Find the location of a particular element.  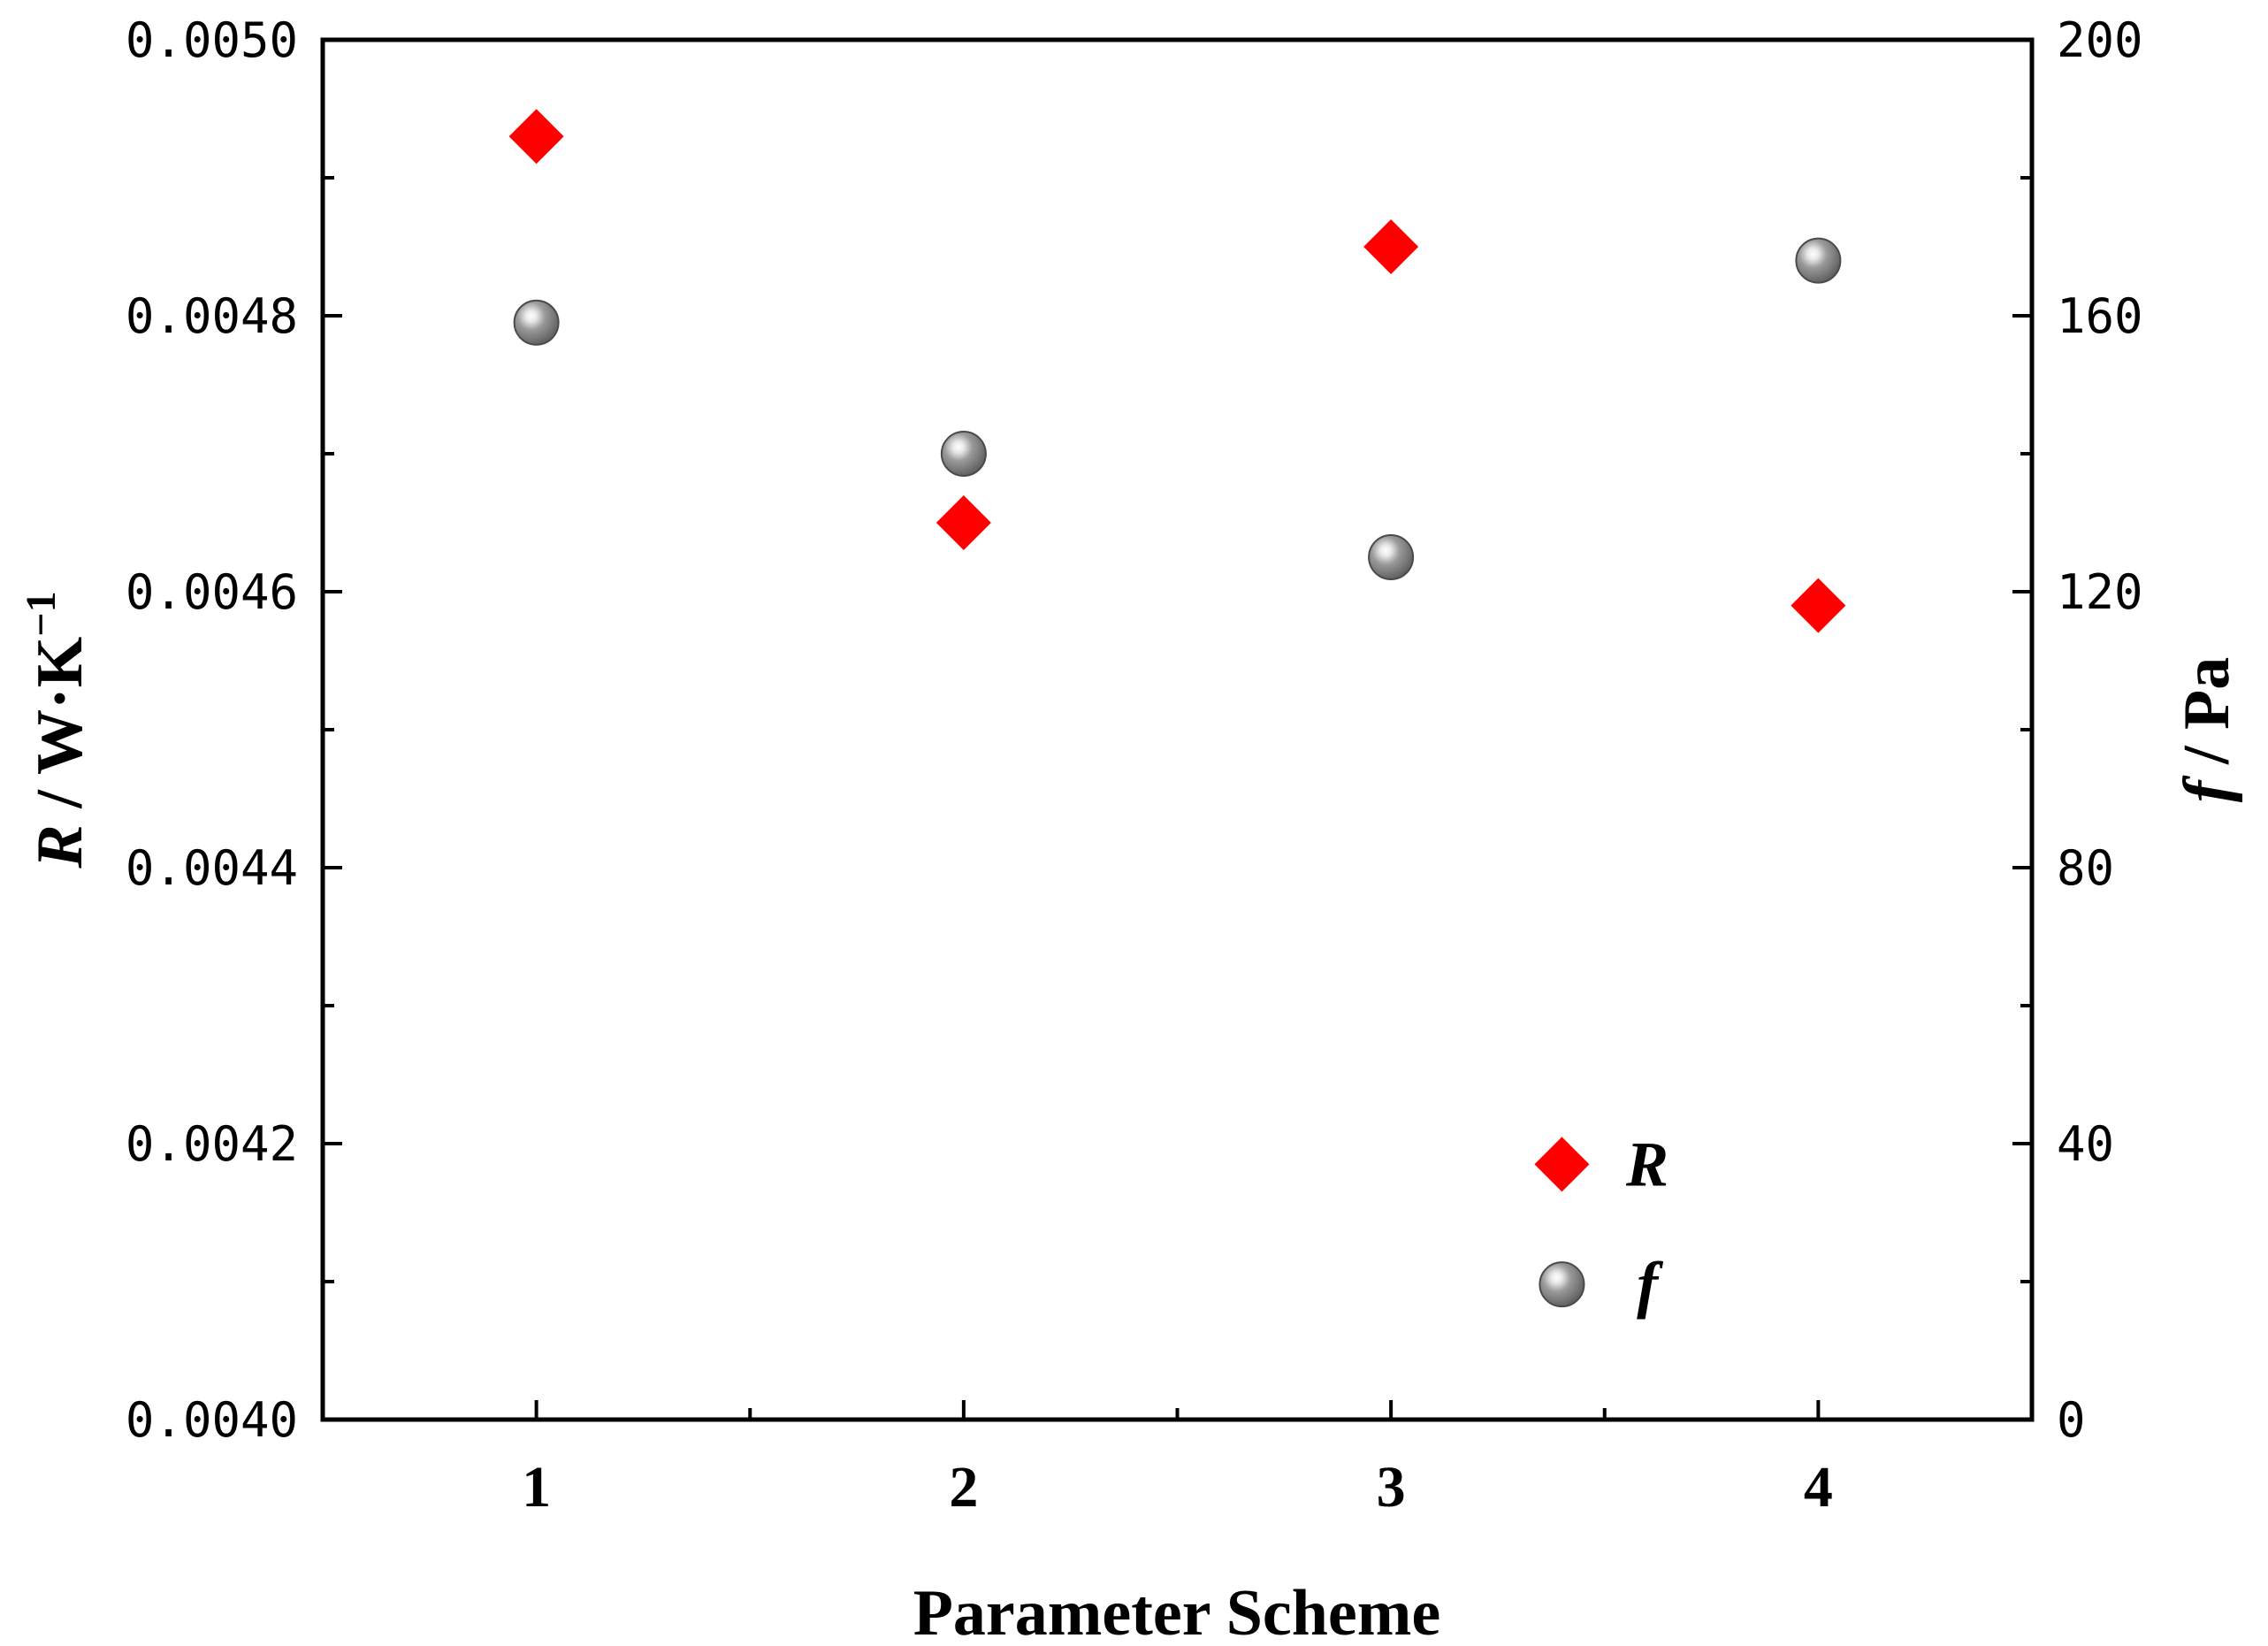

left-axis-ticks: 0.0040 0.0042 0.0044 0.0046 0.0048 0.0050 is located at coordinates (234, 730).